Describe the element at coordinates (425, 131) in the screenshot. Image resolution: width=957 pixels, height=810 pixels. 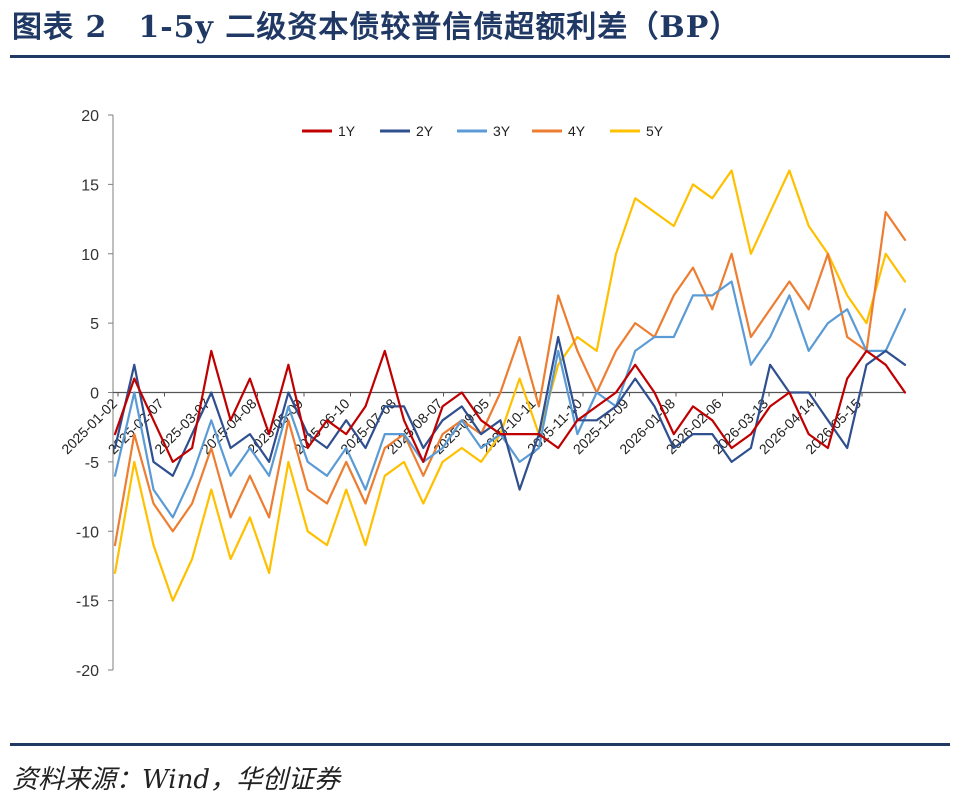
I see `legend-label-2y: 2Y` at that location.